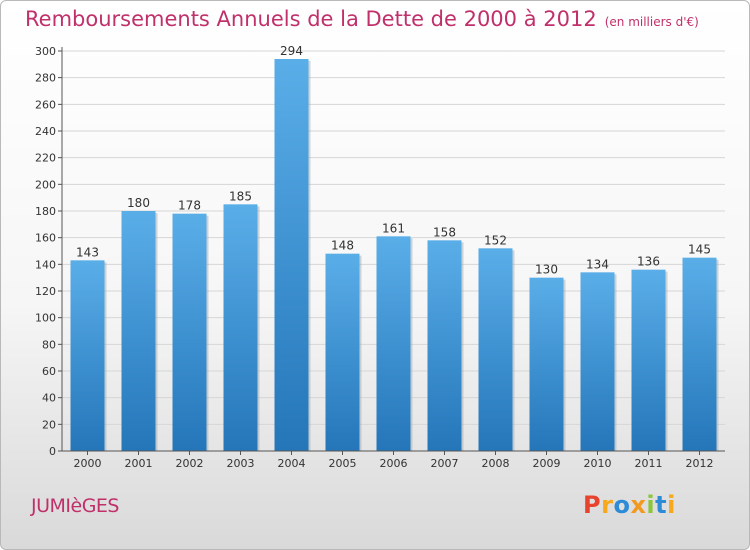  What do you see at coordinates (52, 451) in the screenshot?
I see `y-tick-label: 0` at bounding box center [52, 451].